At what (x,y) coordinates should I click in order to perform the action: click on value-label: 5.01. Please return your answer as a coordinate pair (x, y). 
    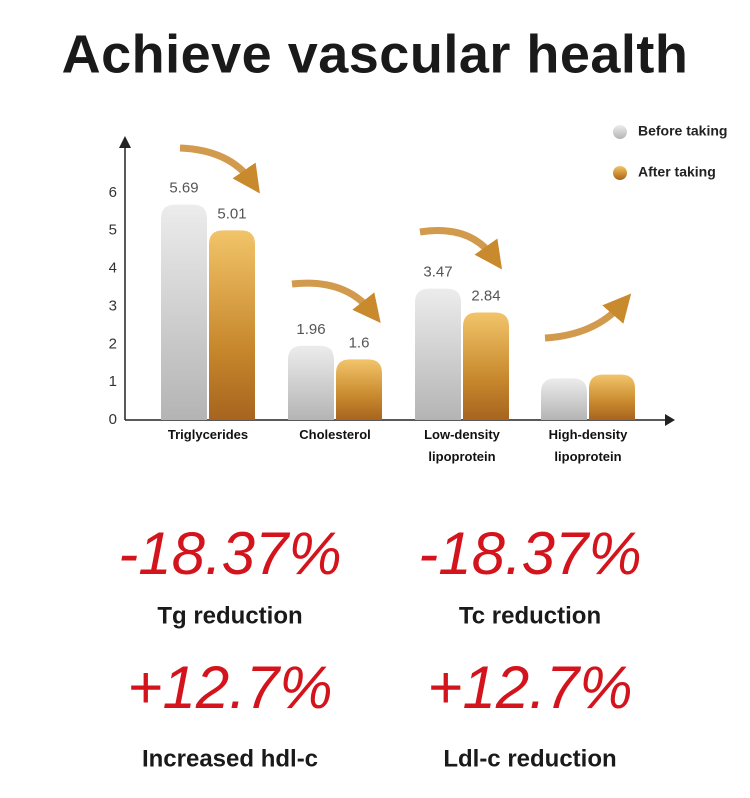
    Looking at the image, I should click on (231, 213).